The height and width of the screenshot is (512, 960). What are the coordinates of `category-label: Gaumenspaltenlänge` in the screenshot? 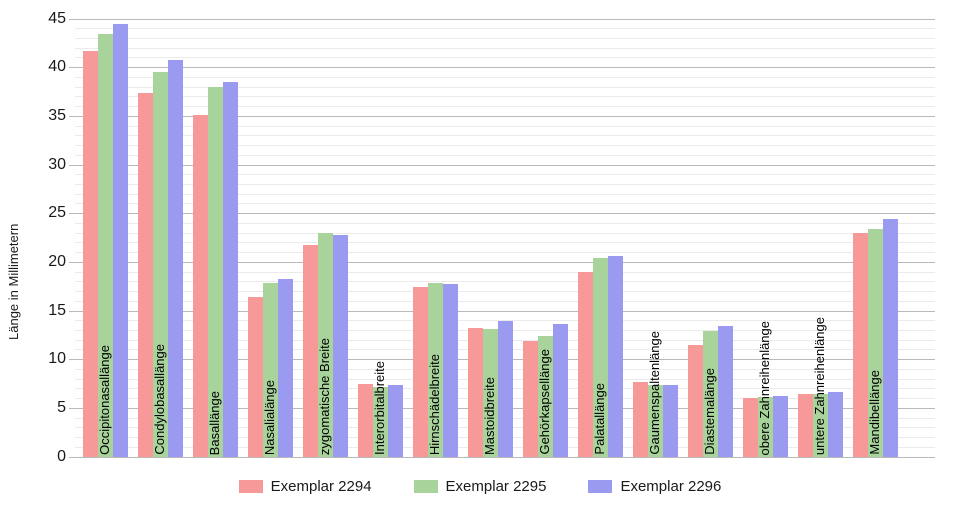 It's located at (654, 393).